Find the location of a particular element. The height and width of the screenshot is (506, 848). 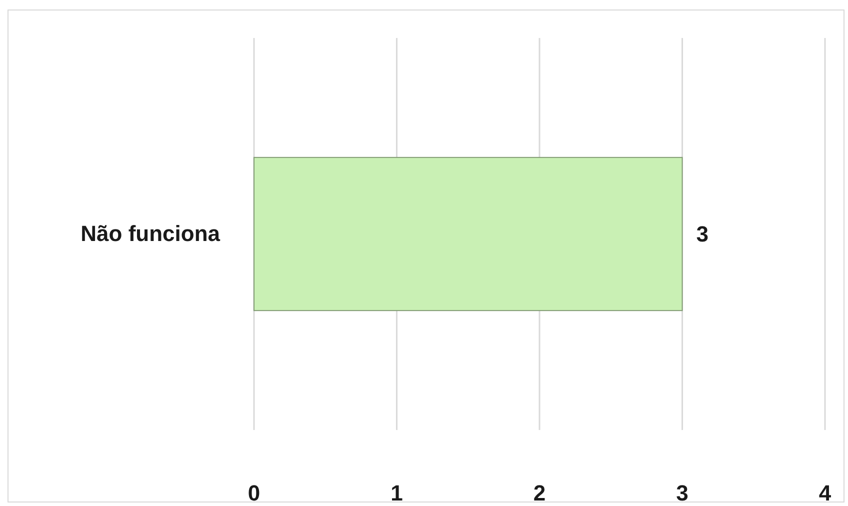

x-tick-label: 3 is located at coordinates (682, 493).